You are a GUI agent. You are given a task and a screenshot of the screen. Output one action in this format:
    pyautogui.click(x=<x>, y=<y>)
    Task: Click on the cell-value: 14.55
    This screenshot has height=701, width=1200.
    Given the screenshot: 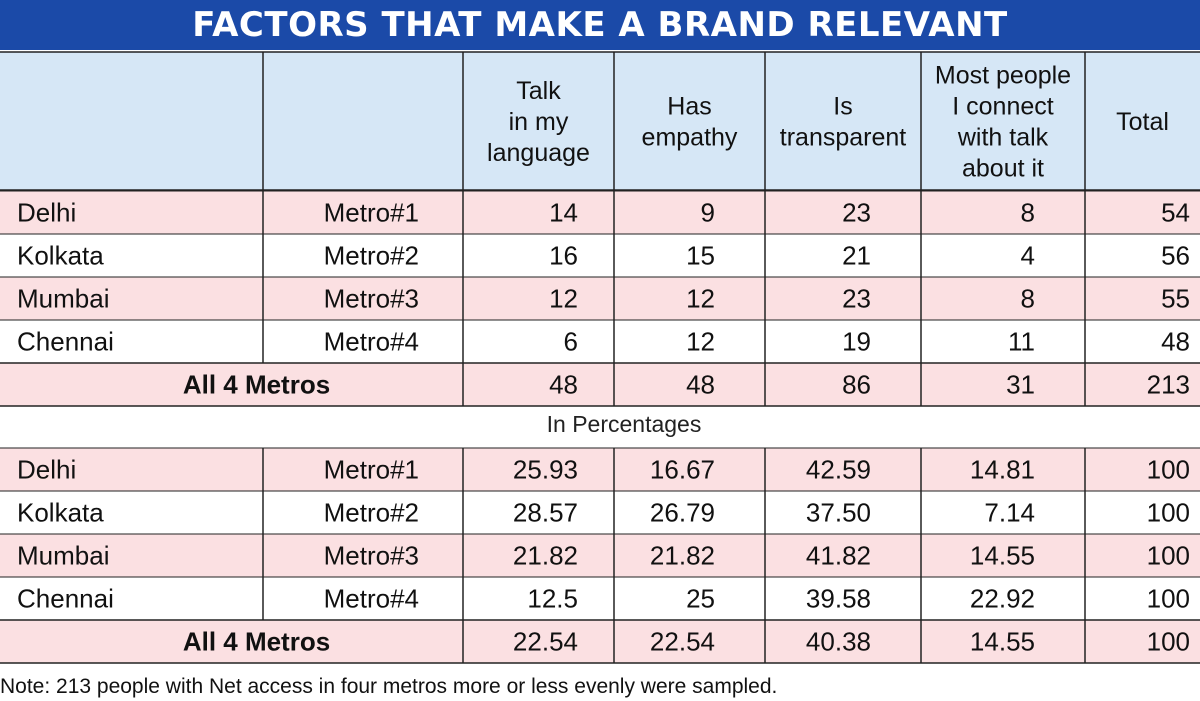 What is the action you would take?
    pyautogui.click(x=1002, y=556)
    